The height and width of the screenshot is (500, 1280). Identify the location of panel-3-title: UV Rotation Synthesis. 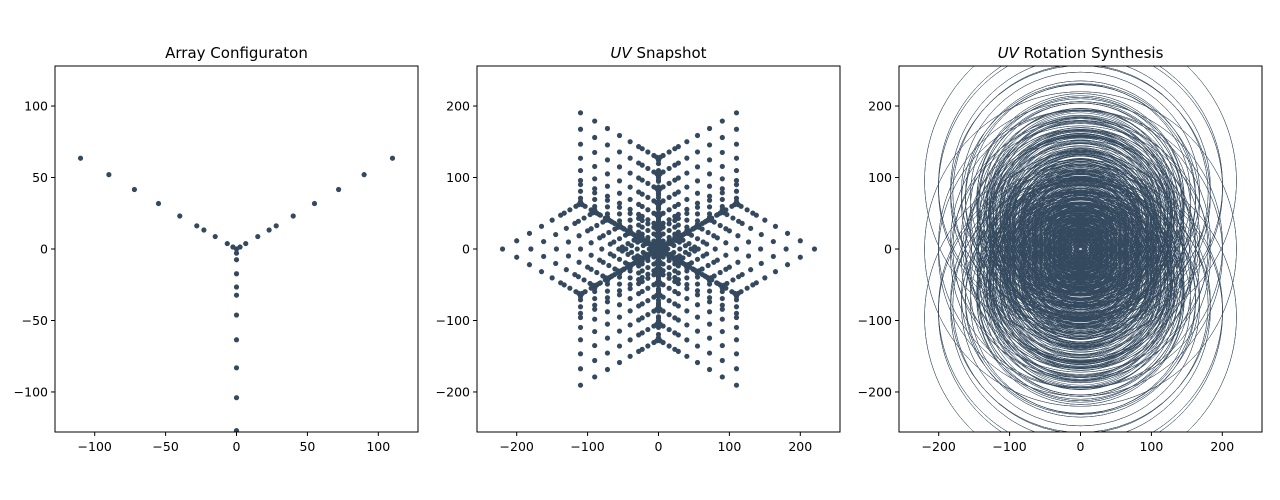
(1081, 53).